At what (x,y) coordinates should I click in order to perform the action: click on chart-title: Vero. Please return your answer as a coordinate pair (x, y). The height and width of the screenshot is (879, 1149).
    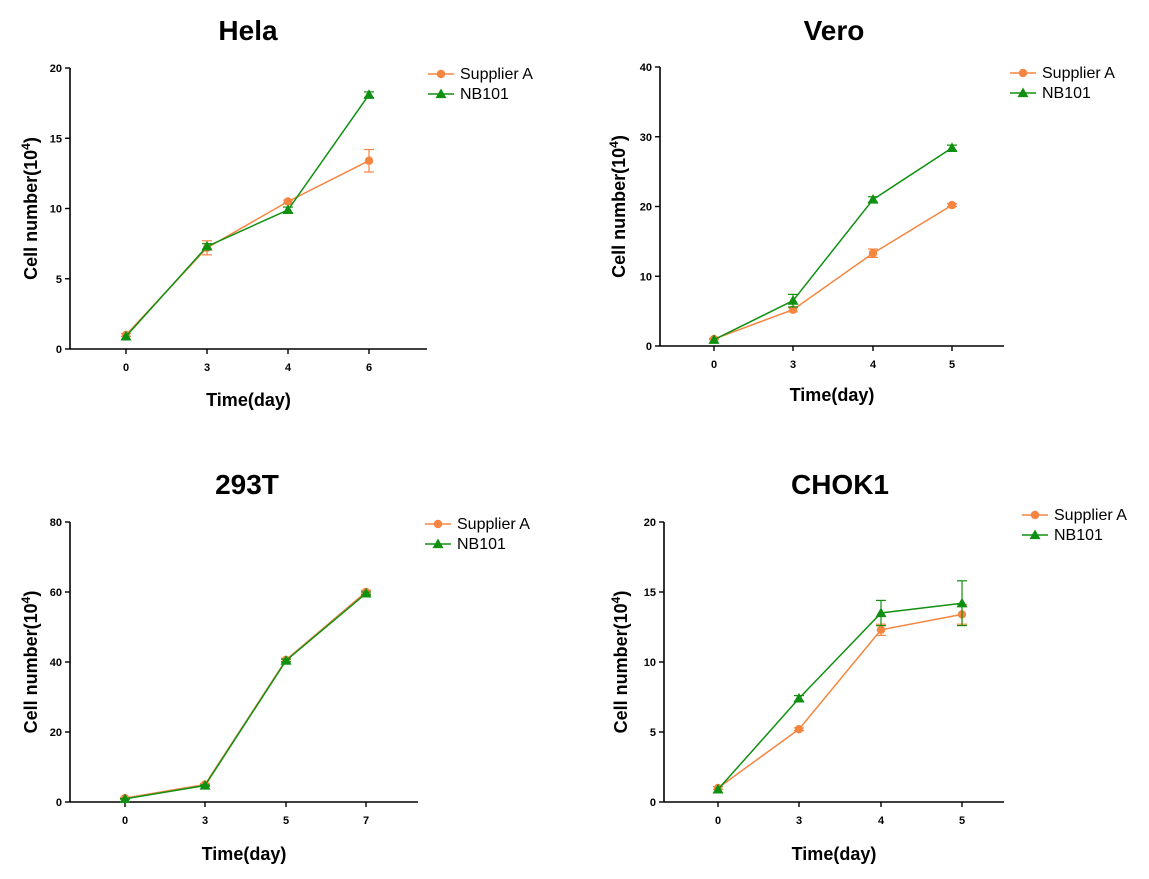
    Looking at the image, I should click on (834, 30).